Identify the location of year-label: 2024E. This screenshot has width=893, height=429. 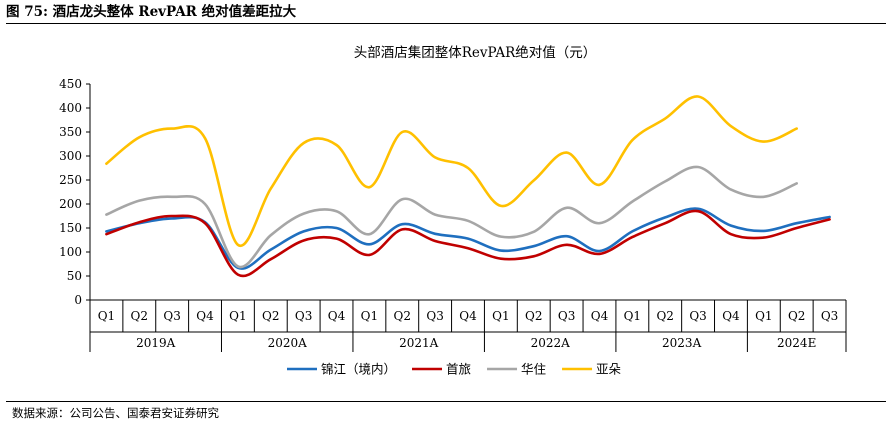
(796, 343).